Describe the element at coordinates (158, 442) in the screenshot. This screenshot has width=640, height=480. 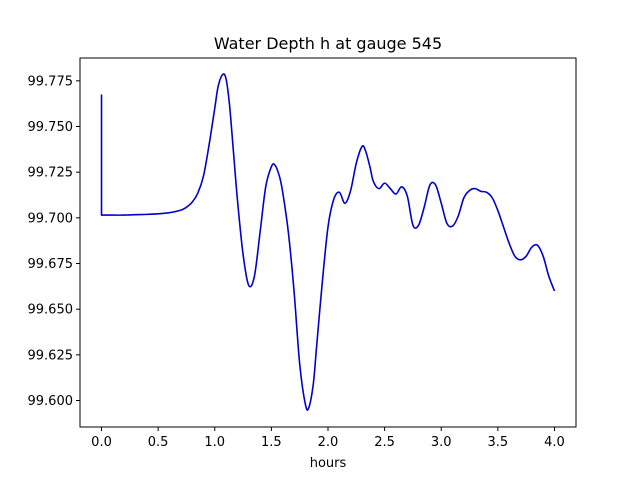
I see `x-tick-label: 0.5` at that location.